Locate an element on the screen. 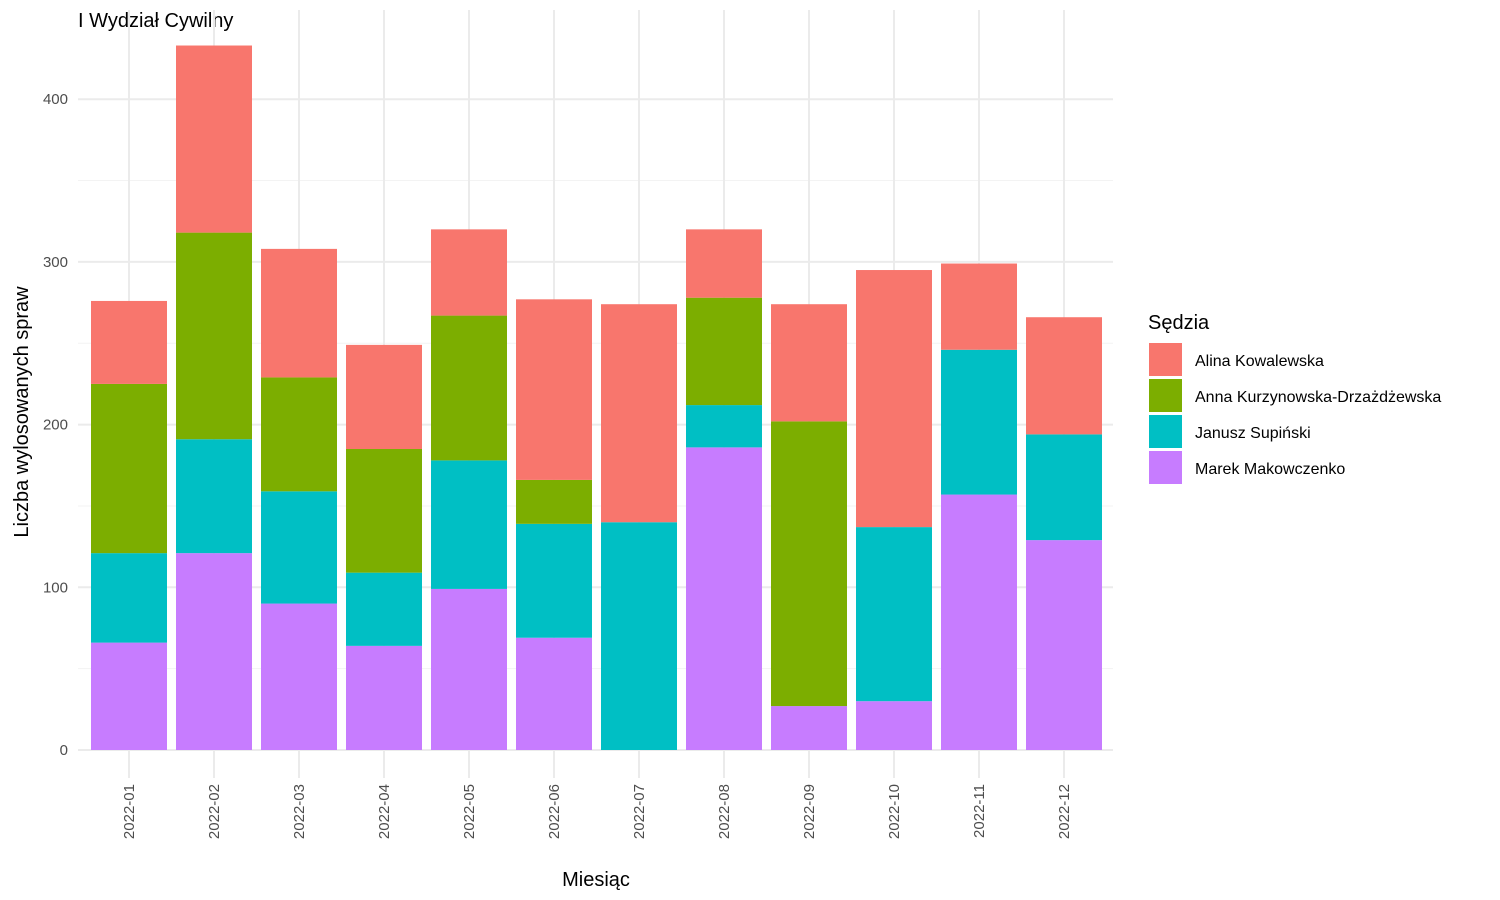  x-tick-label: 2022-09 is located at coordinates (809, 811).